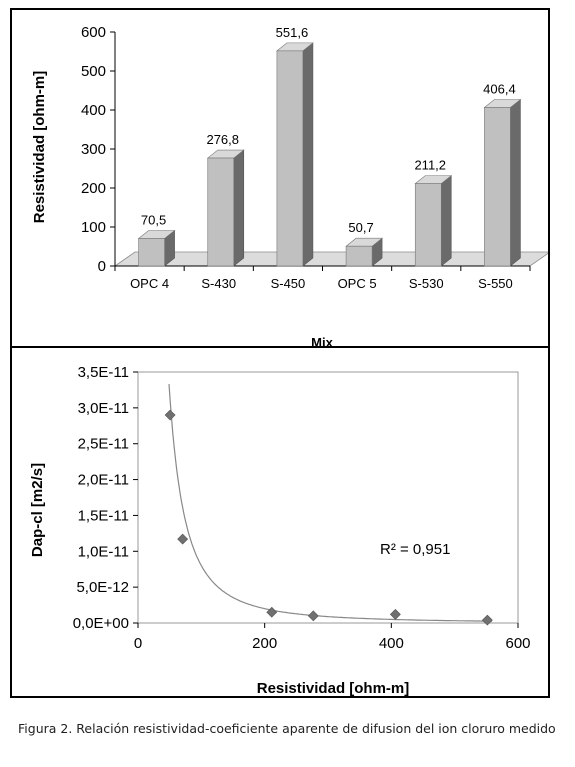  What do you see at coordinates (103, 444) in the screenshot?
I see `scatter-chart-y-tick-label: 2,5E-11` at bounding box center [103, 444].